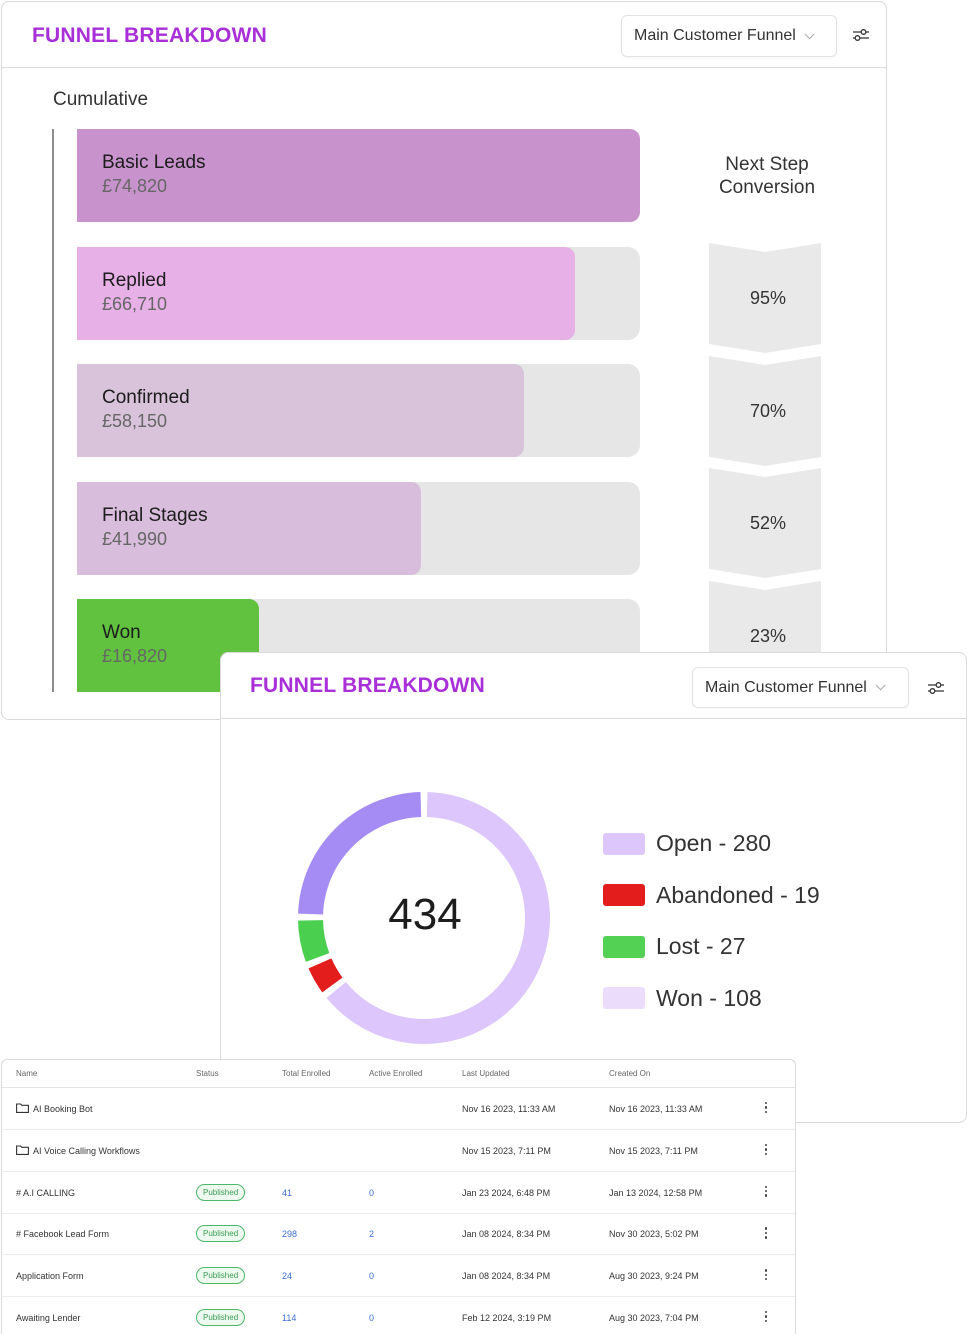 The height and width of the screenshot is (1334, 967). I want to click on row-name: # A.I CALLING, so click(46, 1192).